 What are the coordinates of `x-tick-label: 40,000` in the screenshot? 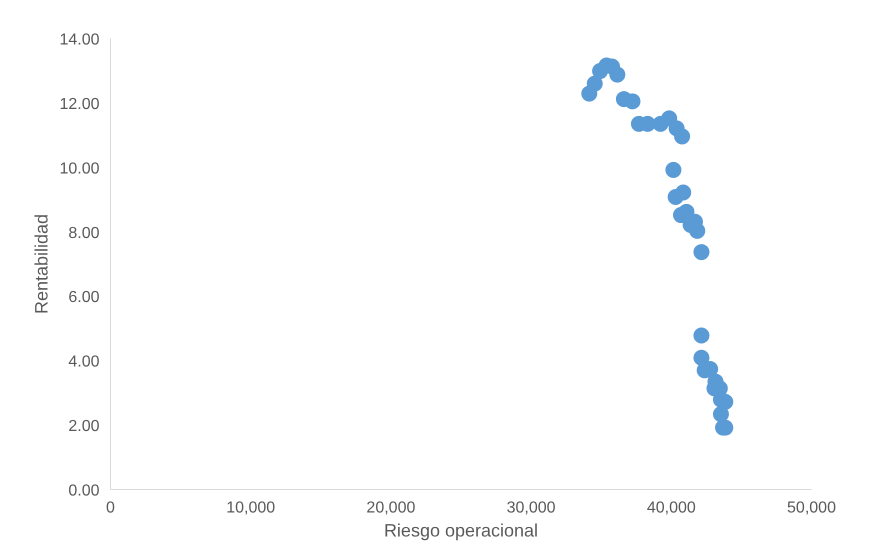 It's located at (671, 508).